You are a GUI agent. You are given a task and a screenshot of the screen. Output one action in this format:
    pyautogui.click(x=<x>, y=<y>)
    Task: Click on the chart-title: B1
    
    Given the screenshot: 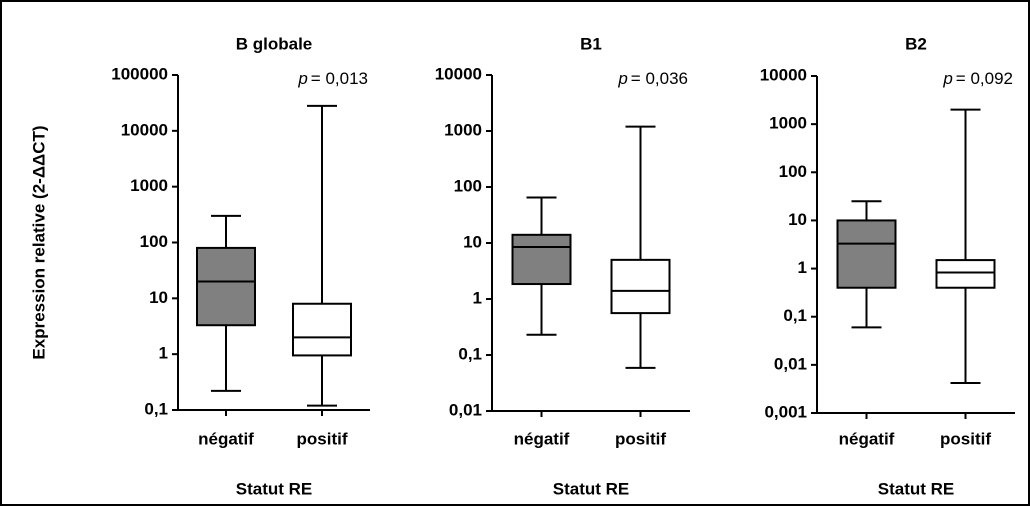 What is the action you would take?
    pyautogui.click(x=591, y=43)
    